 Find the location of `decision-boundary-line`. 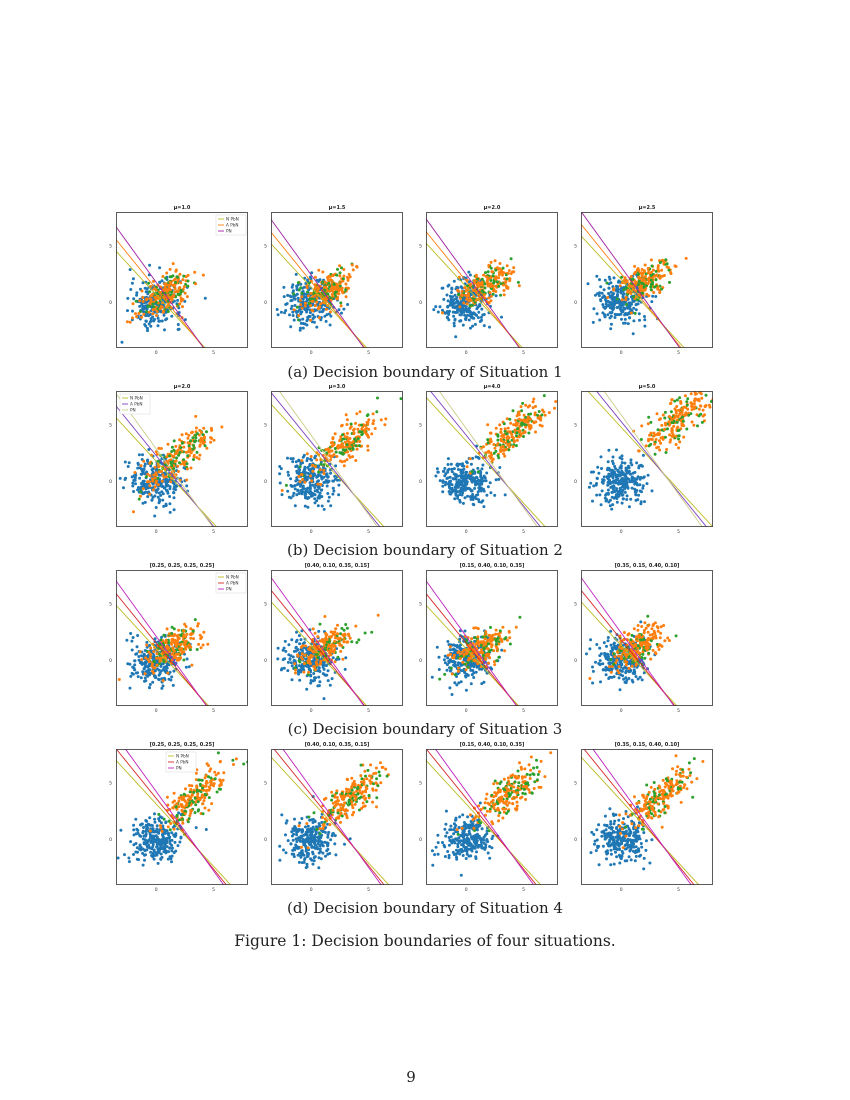

decision-boundary-line is located at coordinates (475, 295).